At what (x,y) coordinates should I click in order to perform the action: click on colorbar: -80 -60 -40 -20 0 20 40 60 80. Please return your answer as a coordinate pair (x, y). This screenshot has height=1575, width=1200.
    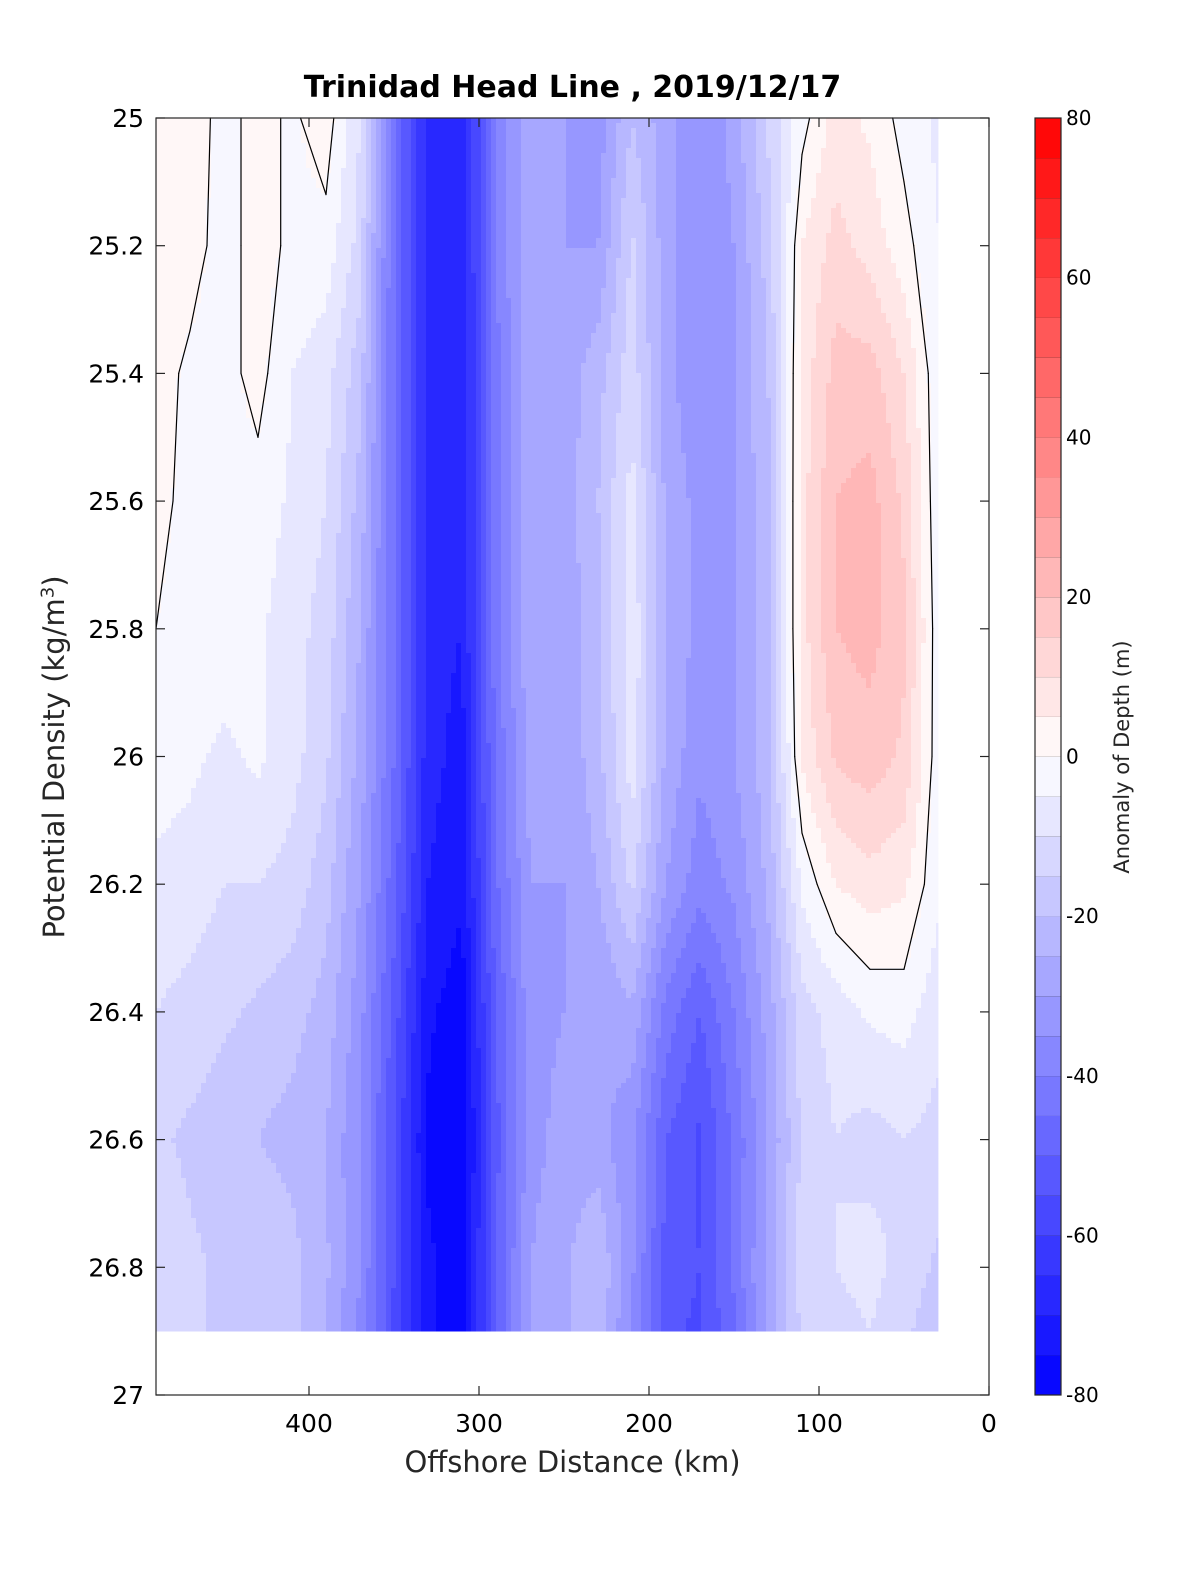
    Looking at the image, I should click on (1066, 756).